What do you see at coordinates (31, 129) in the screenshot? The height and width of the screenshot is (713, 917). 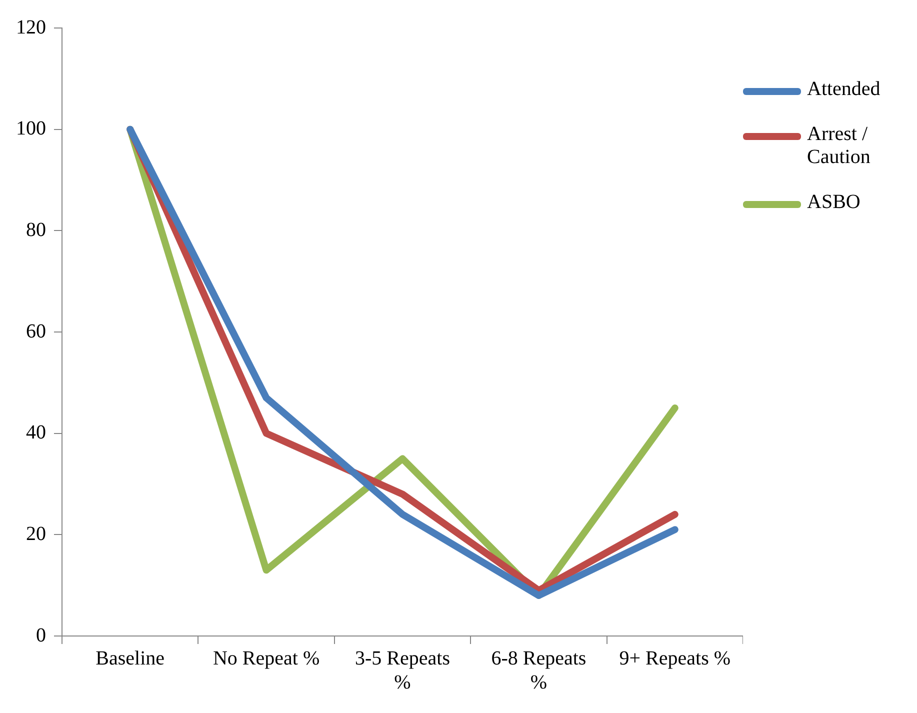 I see `y-tick-label: 100` at bounding box center [31, 129].